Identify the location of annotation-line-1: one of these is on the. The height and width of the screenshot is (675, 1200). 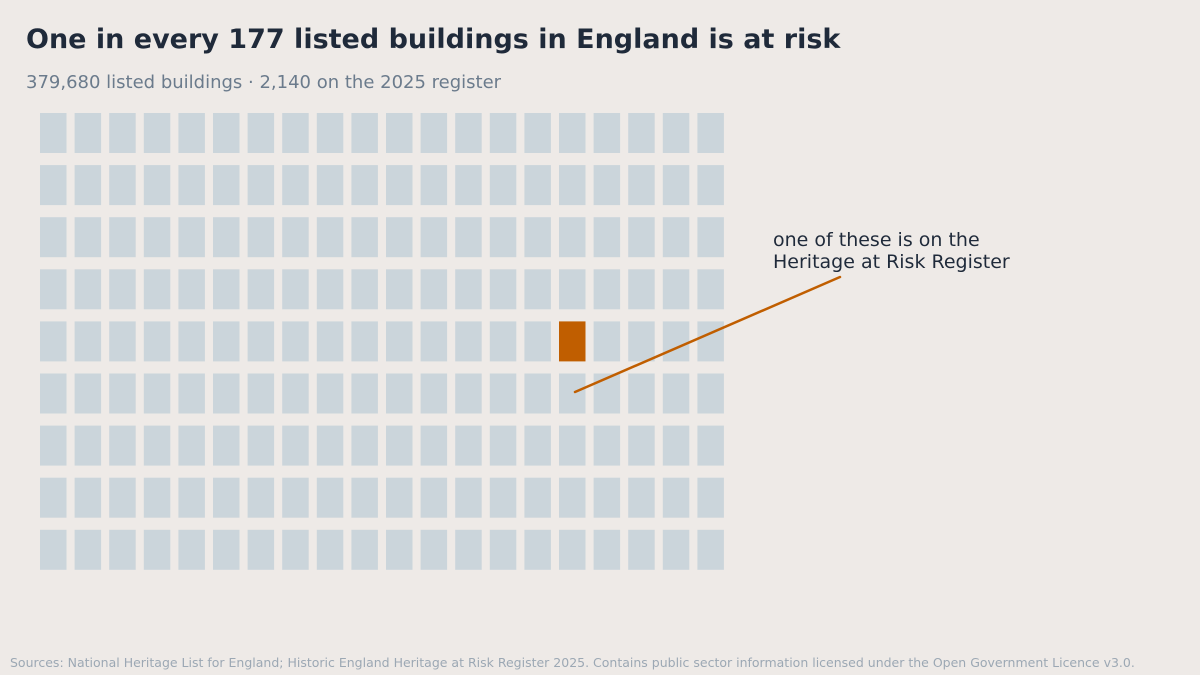
(876, 240).